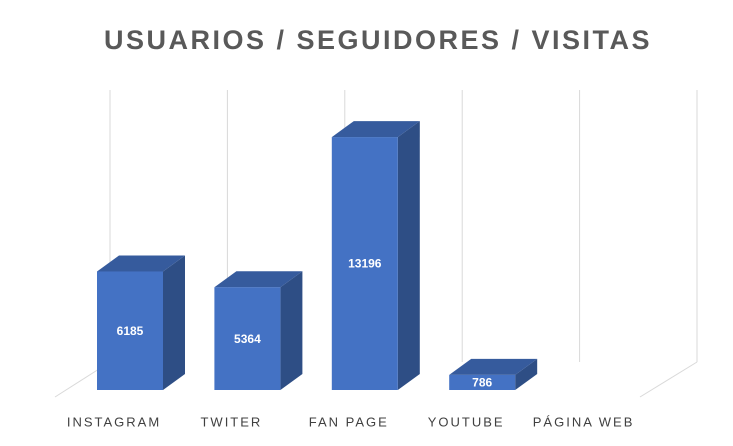 The image size is (733, 446). I want to click on x-tick-label: FAN PAGE, so click(349, 421).